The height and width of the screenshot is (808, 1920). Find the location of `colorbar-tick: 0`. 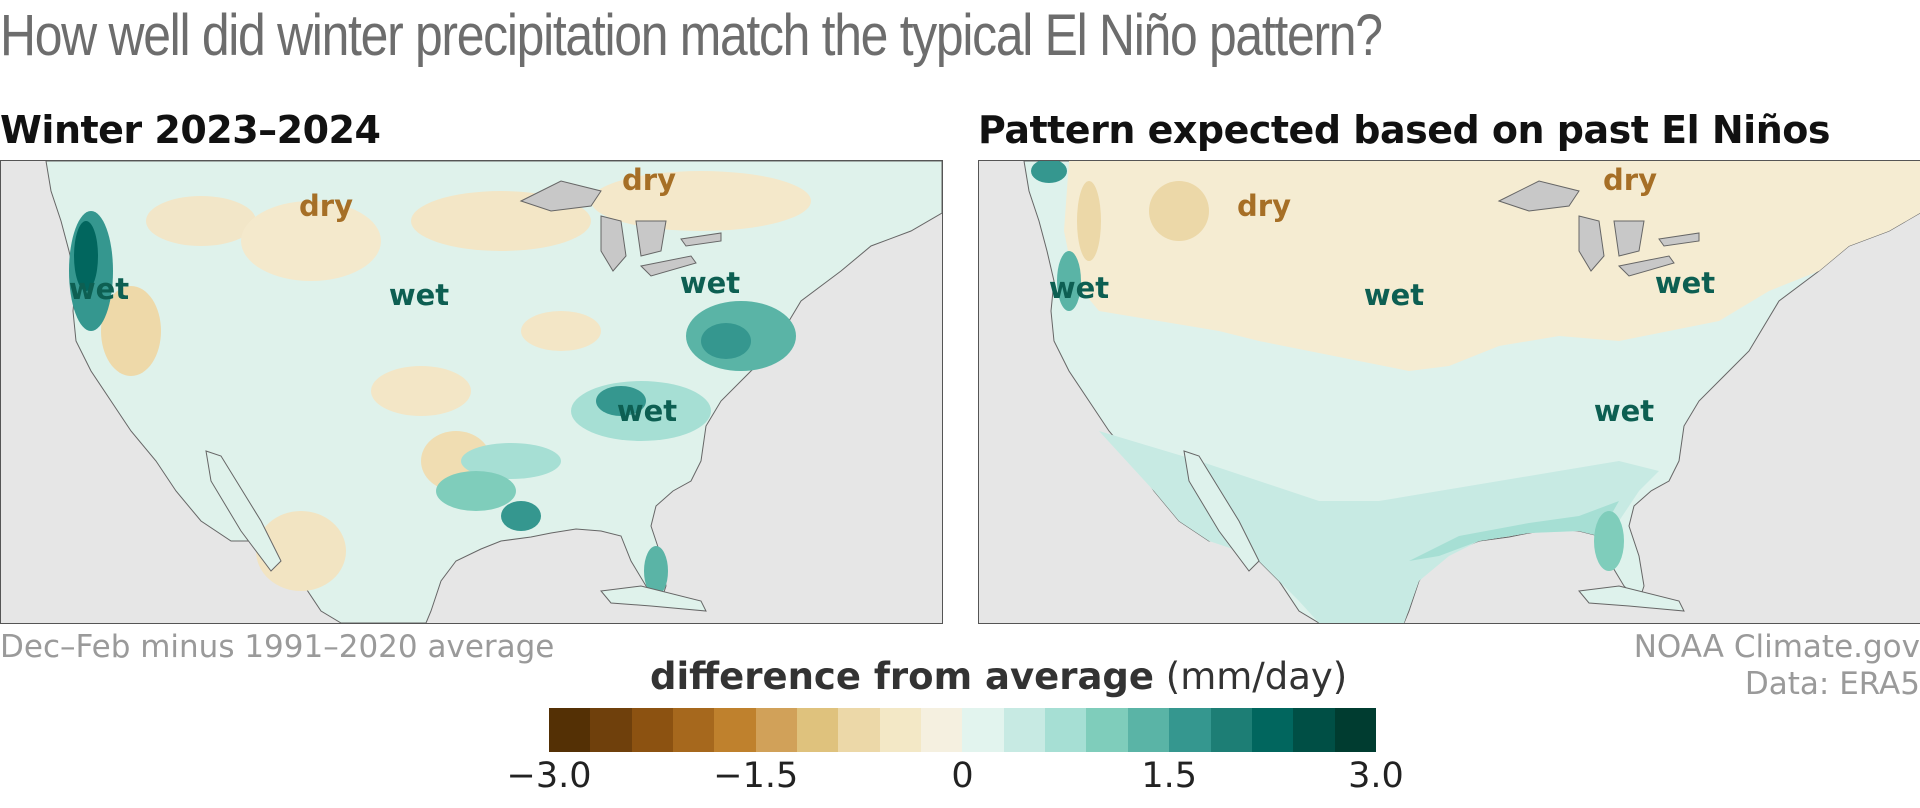

colorbar-tick: 0 is located at coordinates (962, 776).